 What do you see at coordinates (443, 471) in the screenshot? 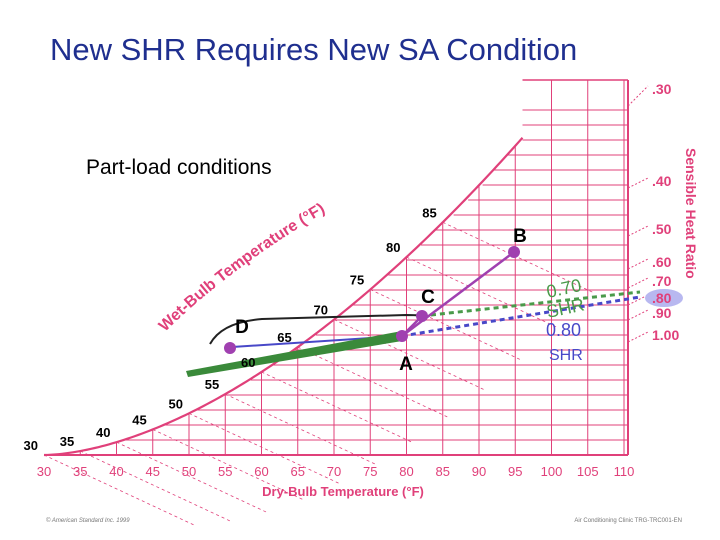
I see `x-tick-label: 85` at bounding box center [443, 471].